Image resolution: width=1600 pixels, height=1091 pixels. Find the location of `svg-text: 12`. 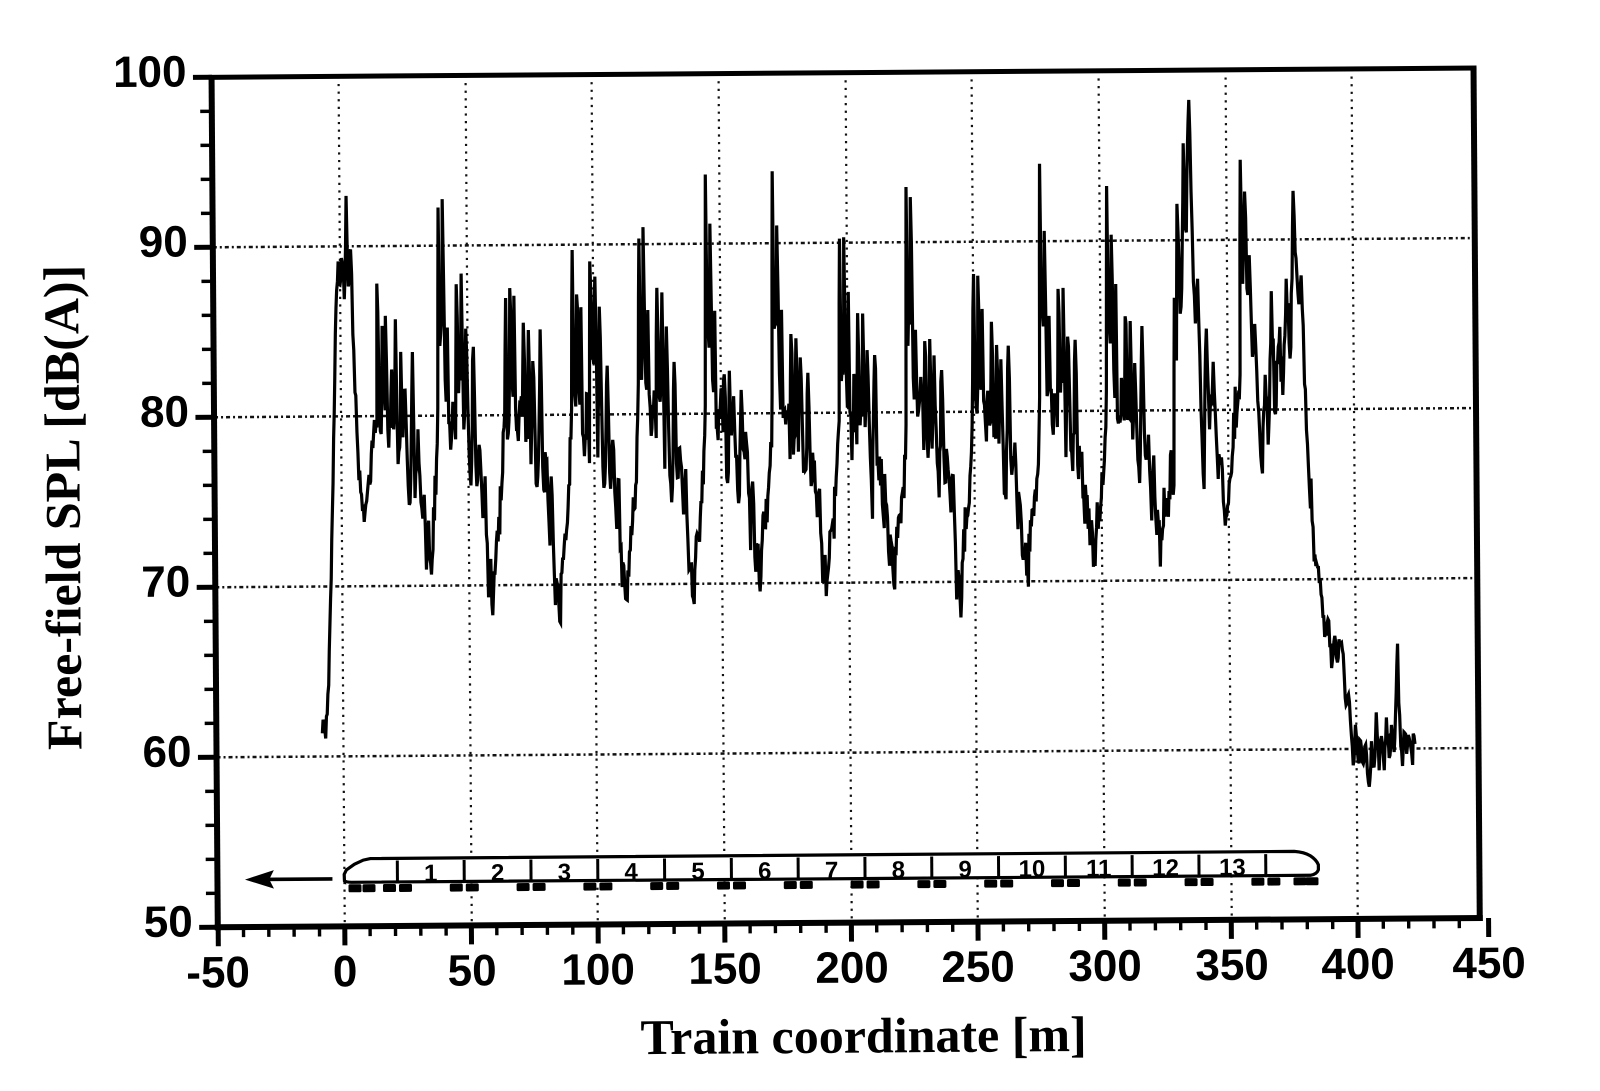

svg-text: 12 is located at coordinates (1165, 868).